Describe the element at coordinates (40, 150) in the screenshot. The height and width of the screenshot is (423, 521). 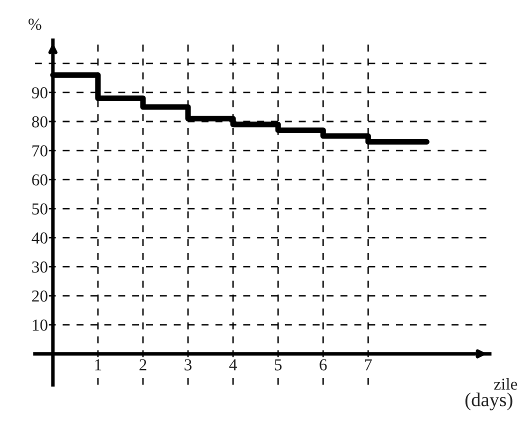
I see `y-tick-label: 70` at that location.